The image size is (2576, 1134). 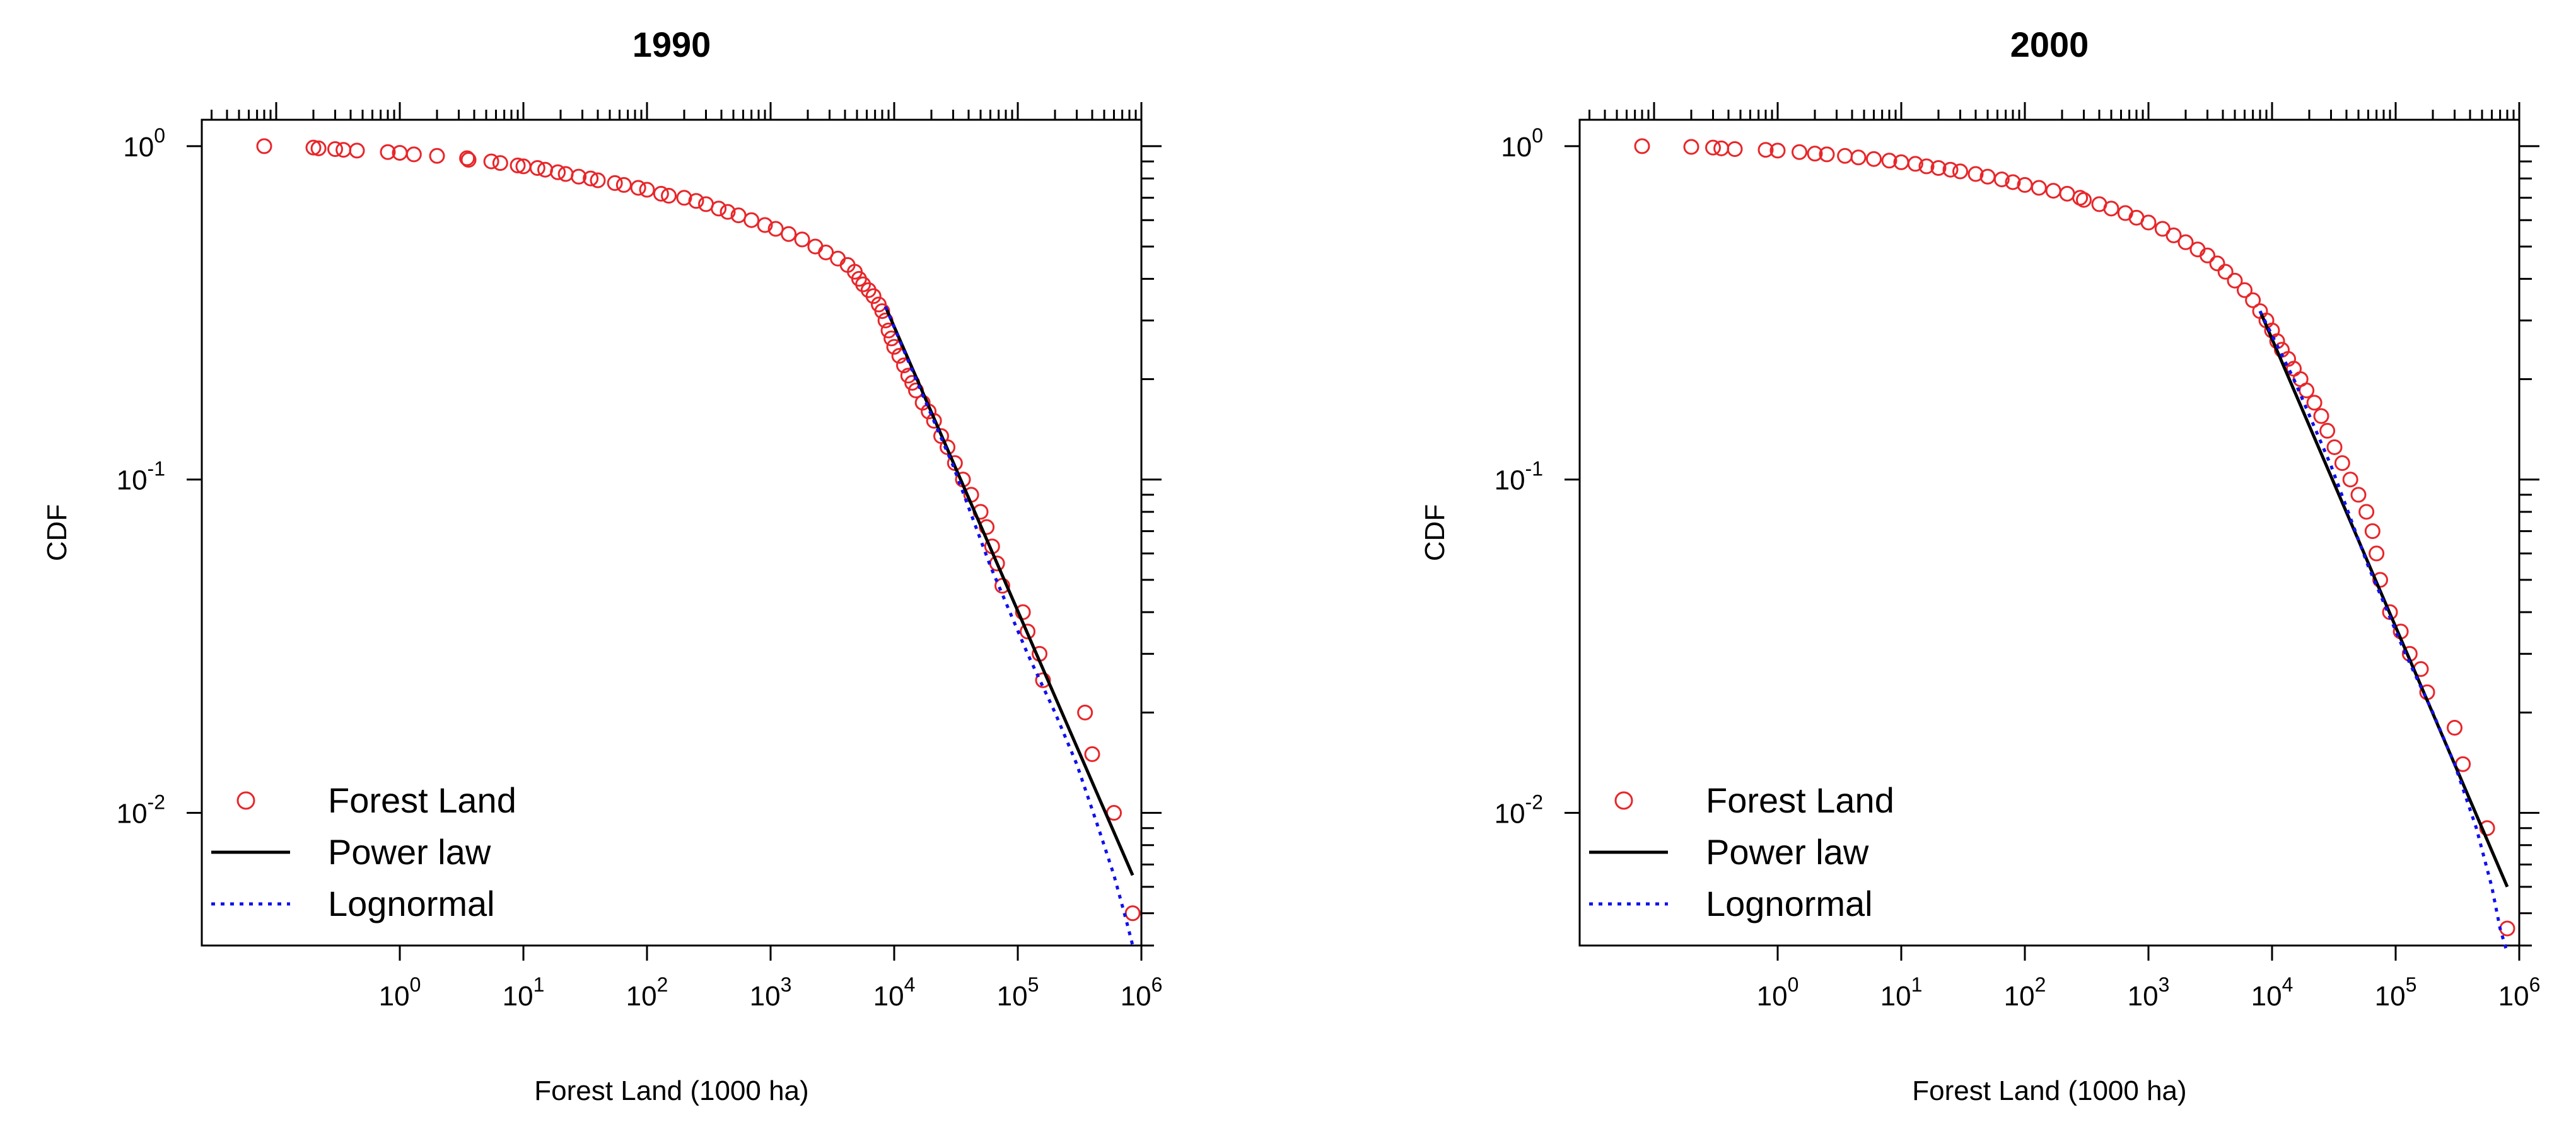 I want to click on x-tick-label: 10³, so click(x=771, y=992).